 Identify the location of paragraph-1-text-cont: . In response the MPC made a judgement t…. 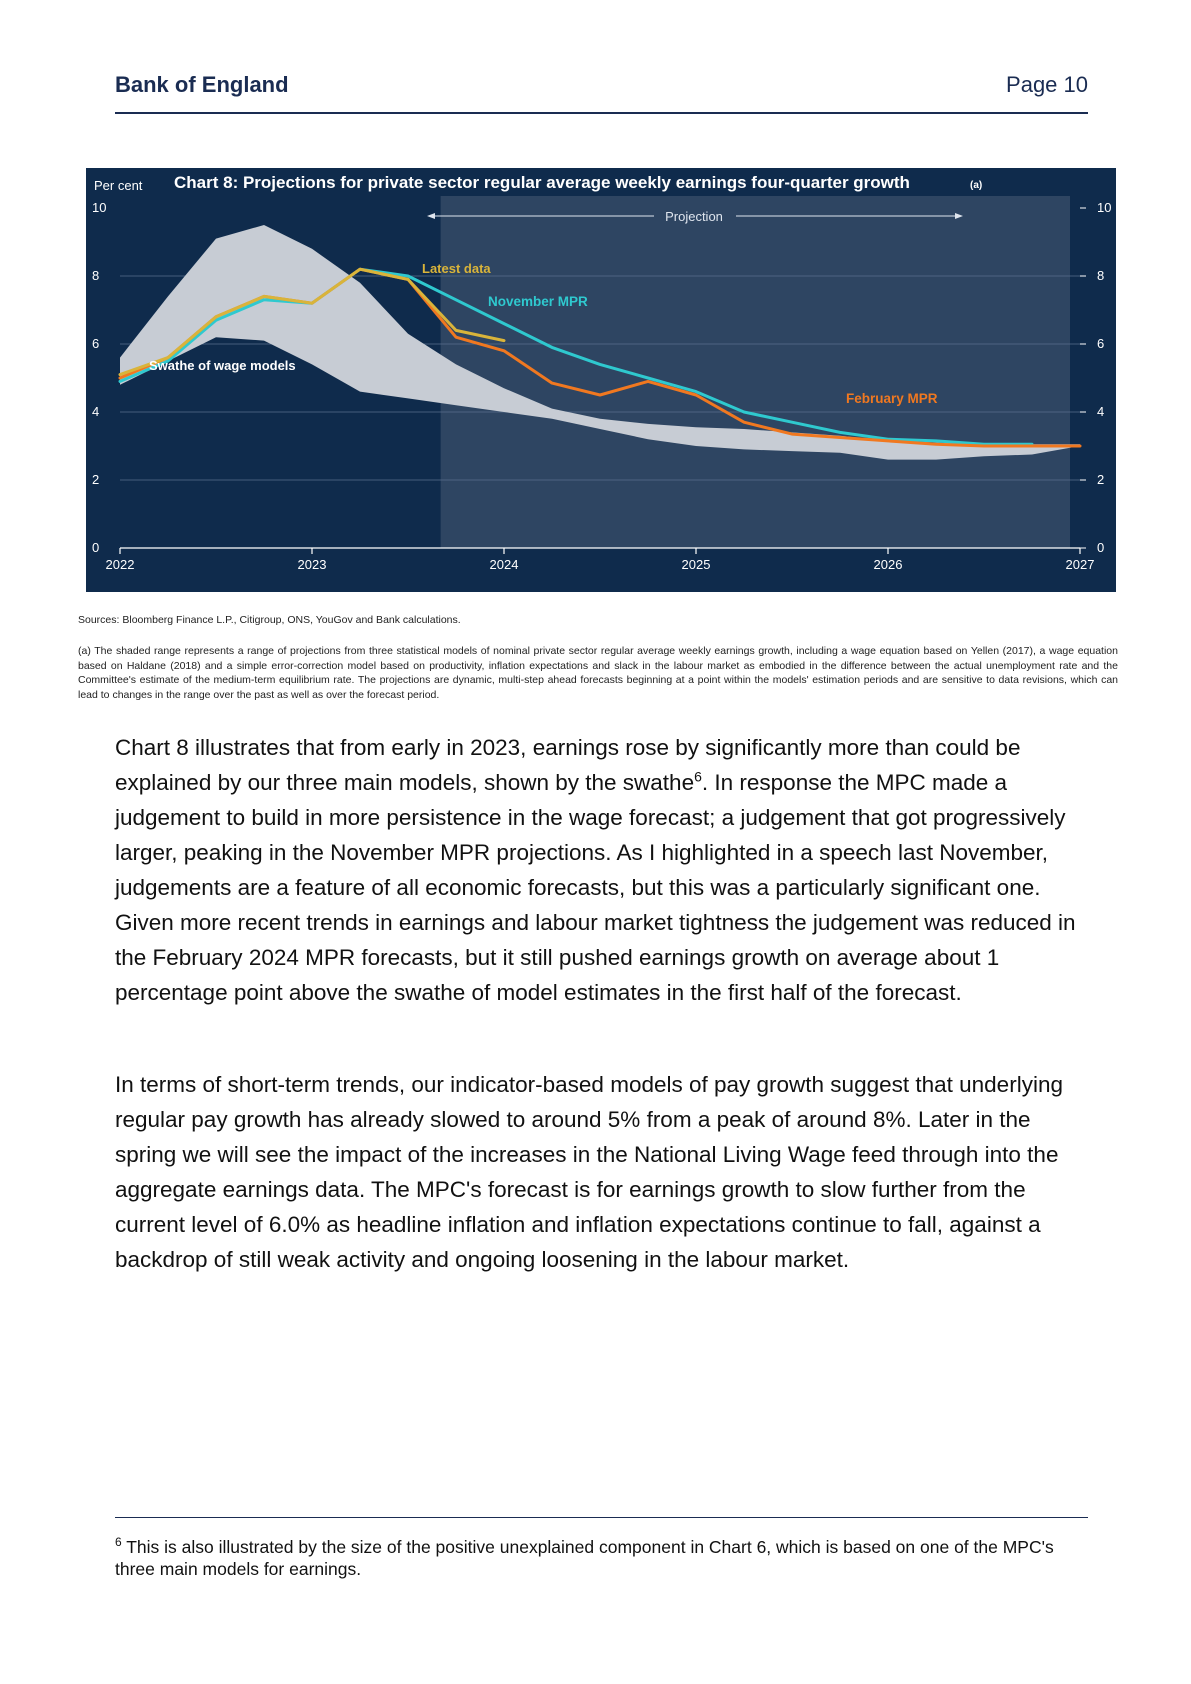
(595, 887).